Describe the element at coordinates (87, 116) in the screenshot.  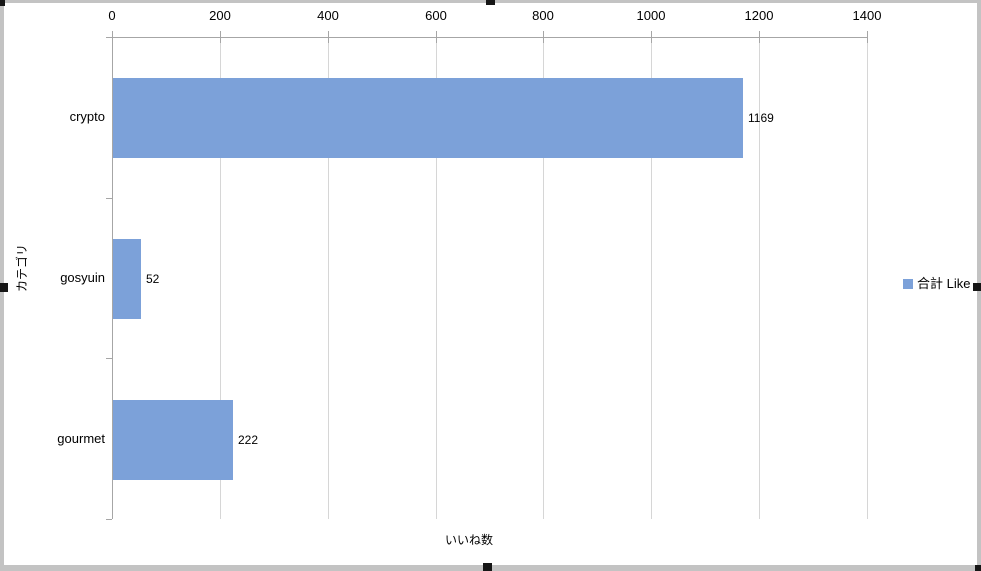
I see `category-label: crypto` at that location.